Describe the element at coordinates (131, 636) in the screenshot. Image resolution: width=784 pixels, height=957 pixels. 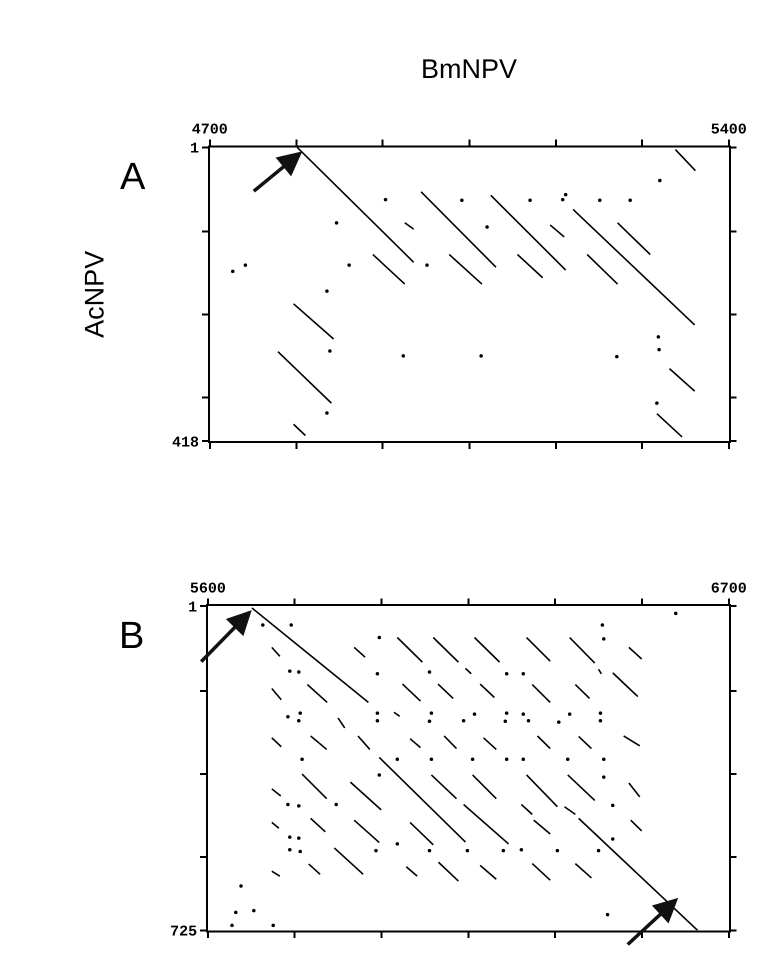
I see `text: B` at that location.